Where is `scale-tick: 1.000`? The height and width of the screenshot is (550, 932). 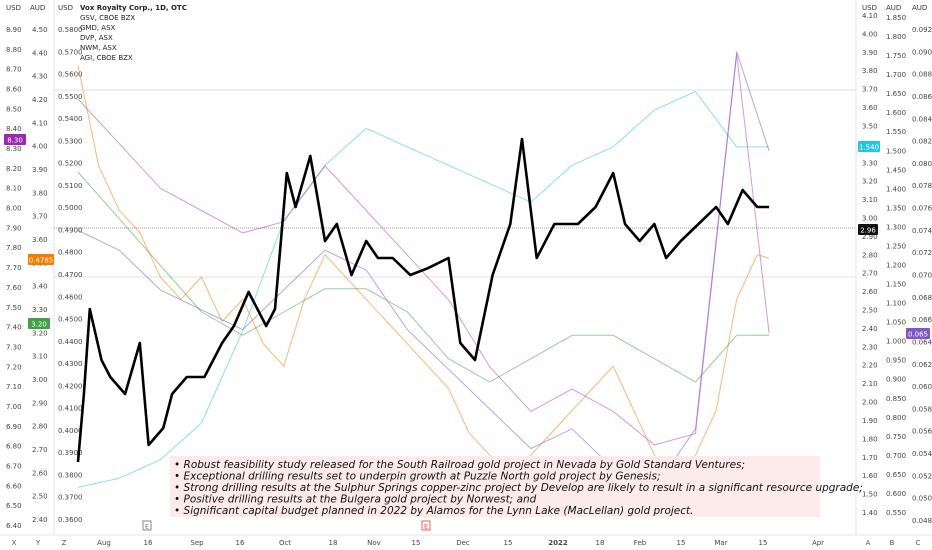 scale-tick: 1.000 is located at coordinates (896, 342).